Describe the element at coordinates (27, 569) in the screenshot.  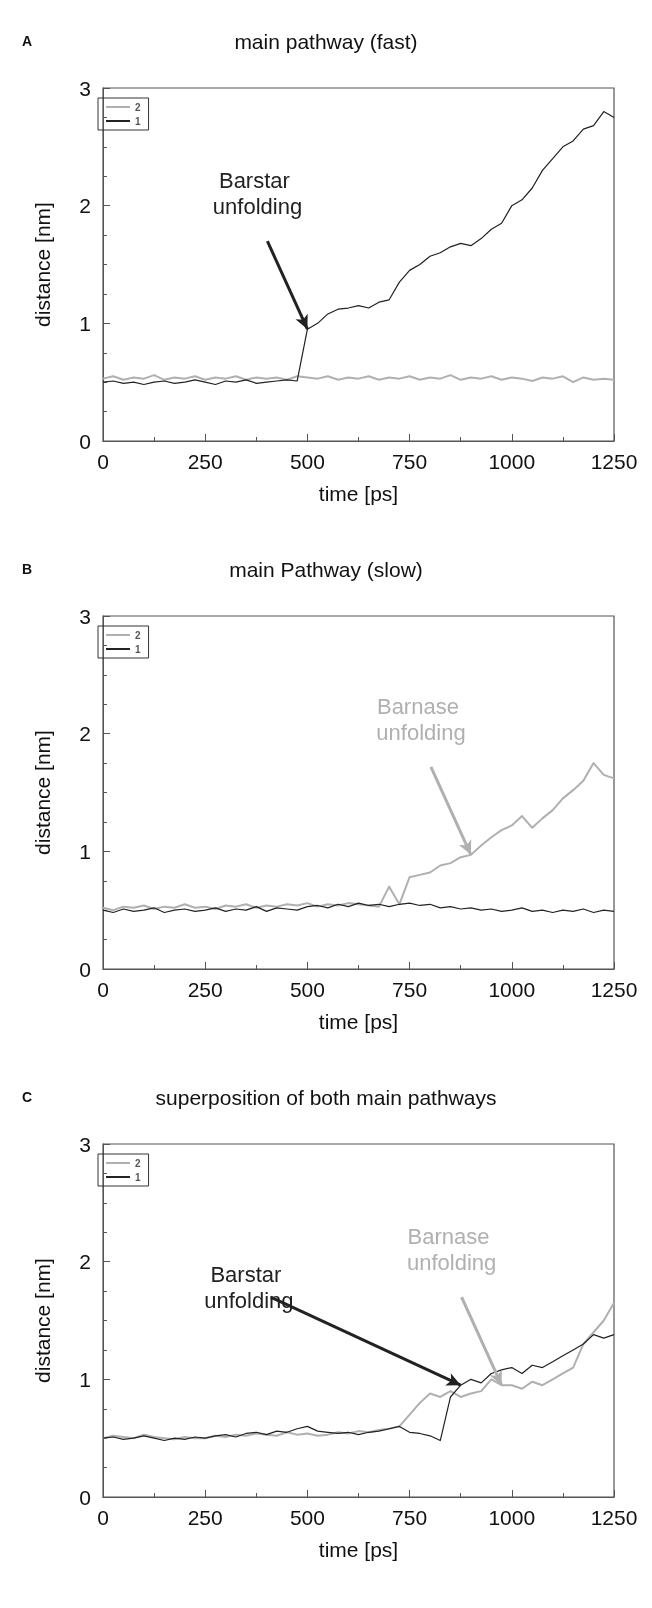
I see `text: B` at that location.